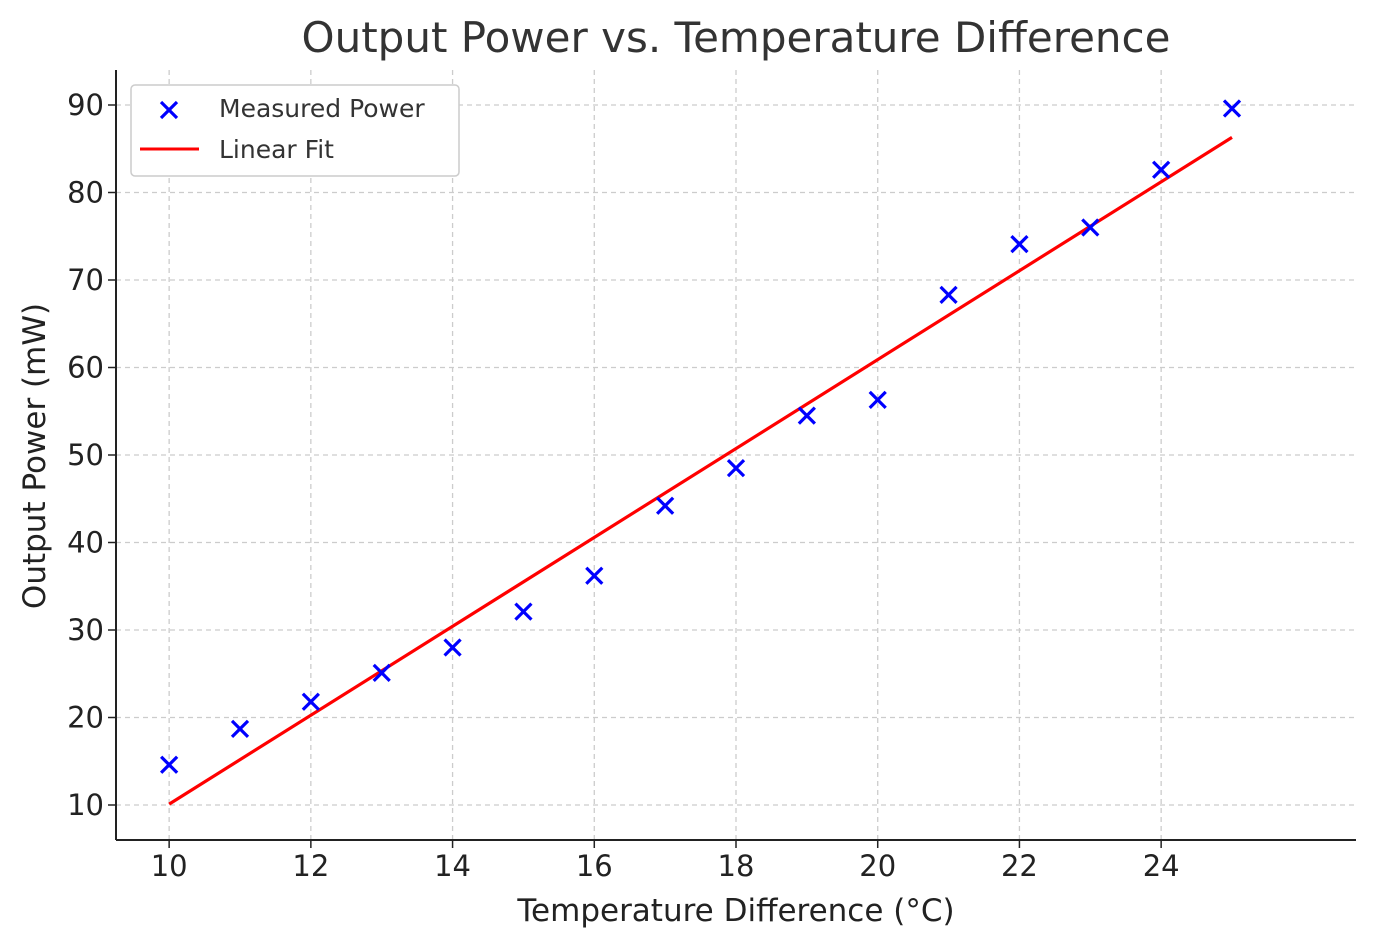 The image size is (1376, 951). Describe the element at coordinates (1019, 866) in the screenshot. I see `x-tick-label: 22` at that location.